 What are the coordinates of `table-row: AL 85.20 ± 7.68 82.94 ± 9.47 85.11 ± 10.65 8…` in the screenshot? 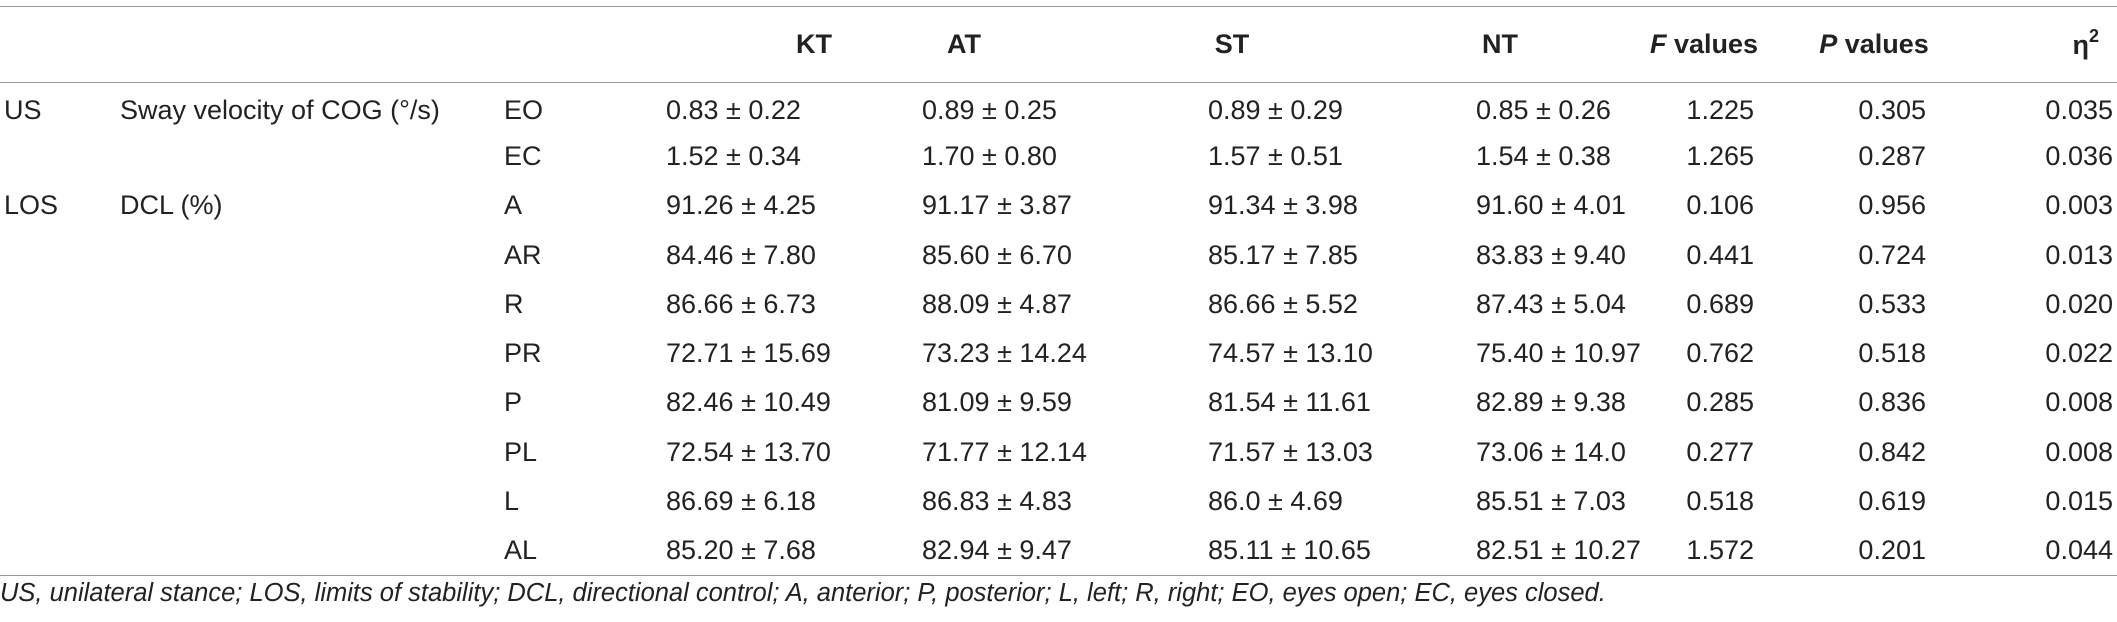 It's located at (1058, 551).